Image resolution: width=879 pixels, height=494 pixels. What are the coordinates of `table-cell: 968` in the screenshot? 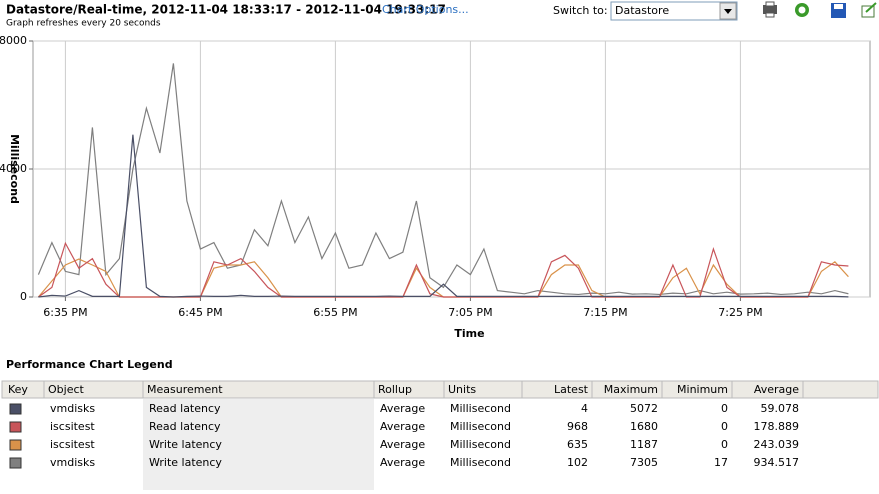 It's located at (577, 426).